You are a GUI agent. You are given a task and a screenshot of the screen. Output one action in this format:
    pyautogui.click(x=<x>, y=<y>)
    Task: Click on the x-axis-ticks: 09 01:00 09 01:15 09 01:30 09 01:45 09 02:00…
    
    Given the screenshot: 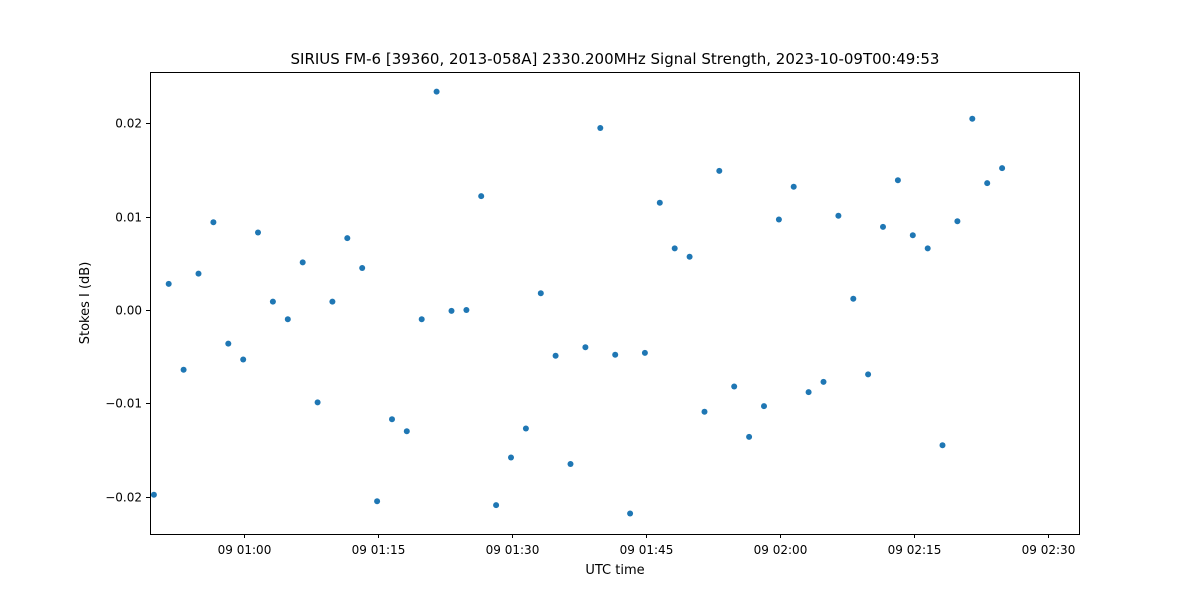 What is the action you would take?
    pyautogui.click(x=647, y=545)
    